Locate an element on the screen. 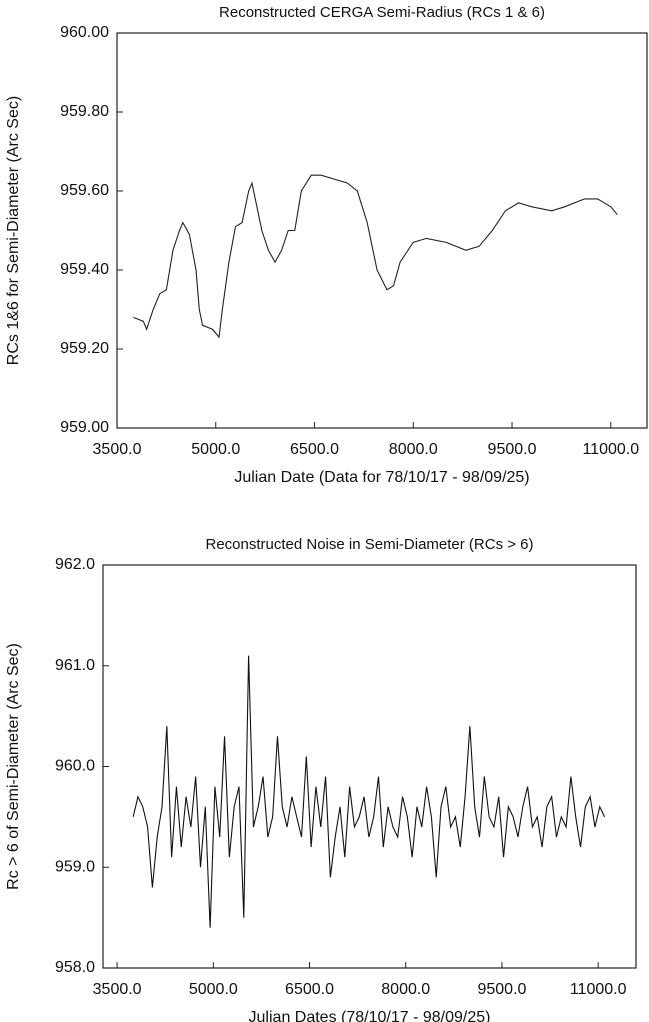 This screenshot has width=649, height=1022. x-axis-label: Julian Dates (78/10/17 - 98/09/25) is located at coordinates (370, 1015).